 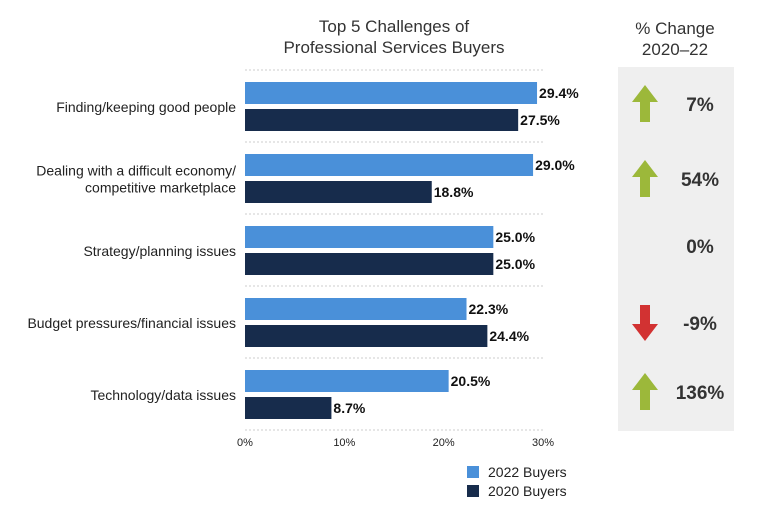 What do you see at coordinates (444, 443) in the screenshot?
I see `x-tick-label-2: 20%` at bounding box center [444, 443].